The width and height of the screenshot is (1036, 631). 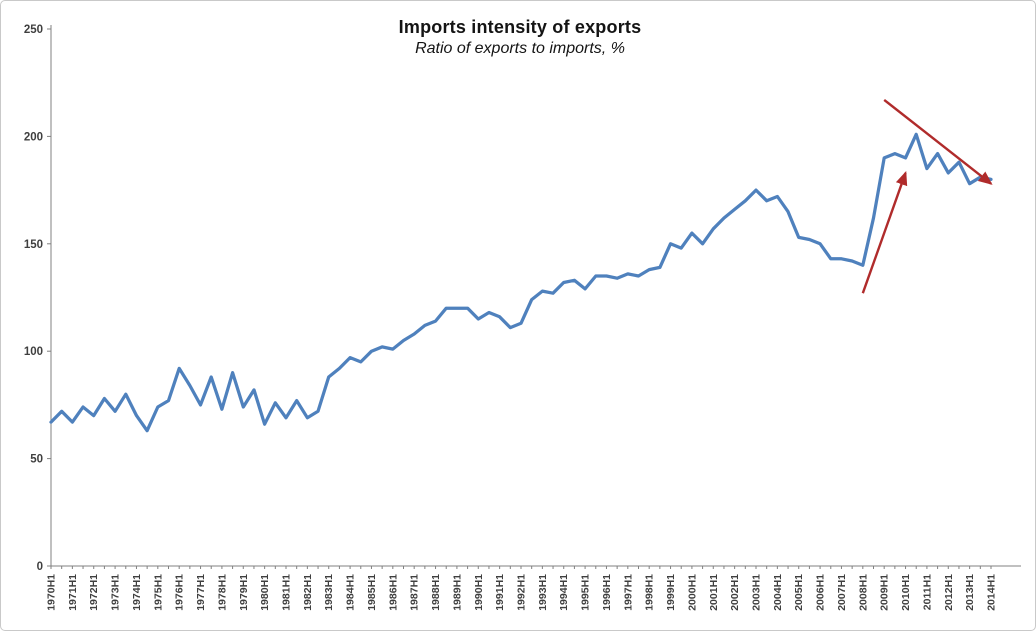 What do you see at coordinates (436, 592) in the screenshot?
I see `x-tick-label: 1988H1` at bounding box center [436, 592].